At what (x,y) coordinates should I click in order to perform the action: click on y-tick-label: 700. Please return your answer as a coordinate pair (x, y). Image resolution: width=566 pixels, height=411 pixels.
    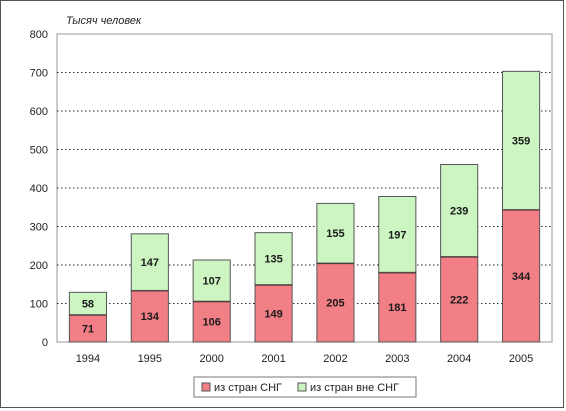
    Looking at the image, I should click on (39, 74).